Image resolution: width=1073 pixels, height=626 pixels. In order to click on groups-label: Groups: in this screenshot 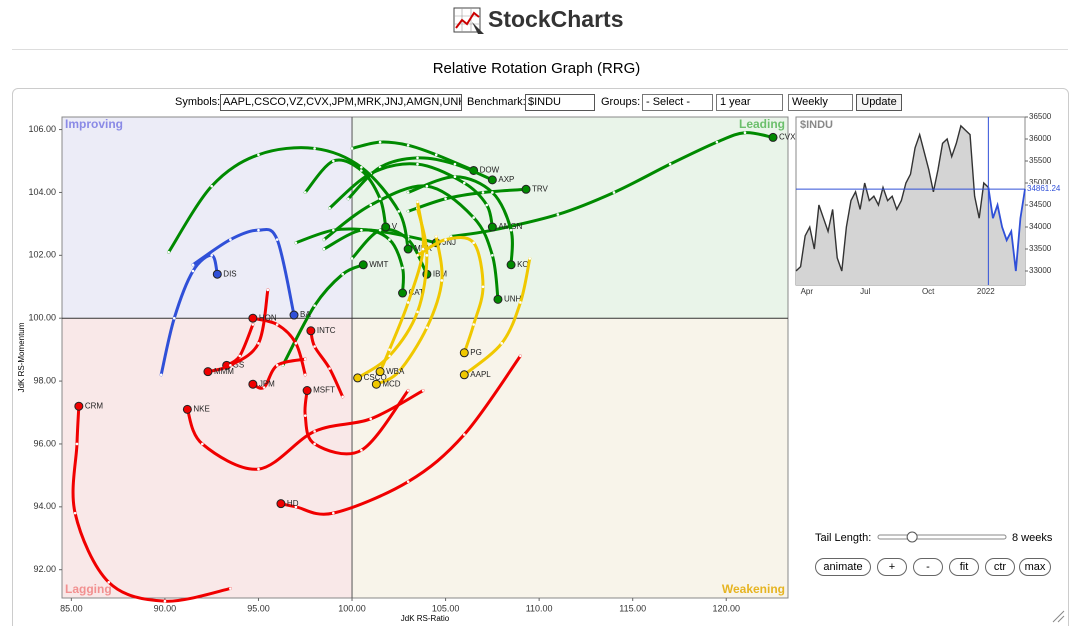, I will do `click(621, 102)`.